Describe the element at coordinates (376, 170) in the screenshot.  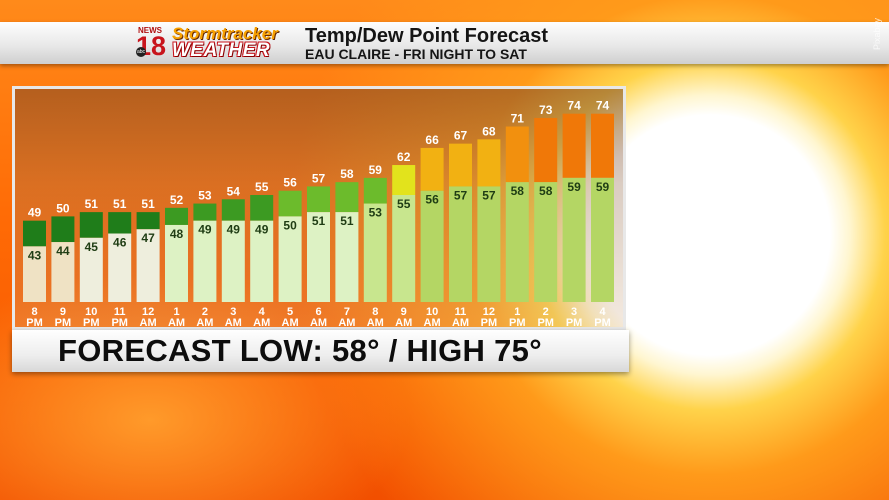
I see `temp-label: 59` at that location.